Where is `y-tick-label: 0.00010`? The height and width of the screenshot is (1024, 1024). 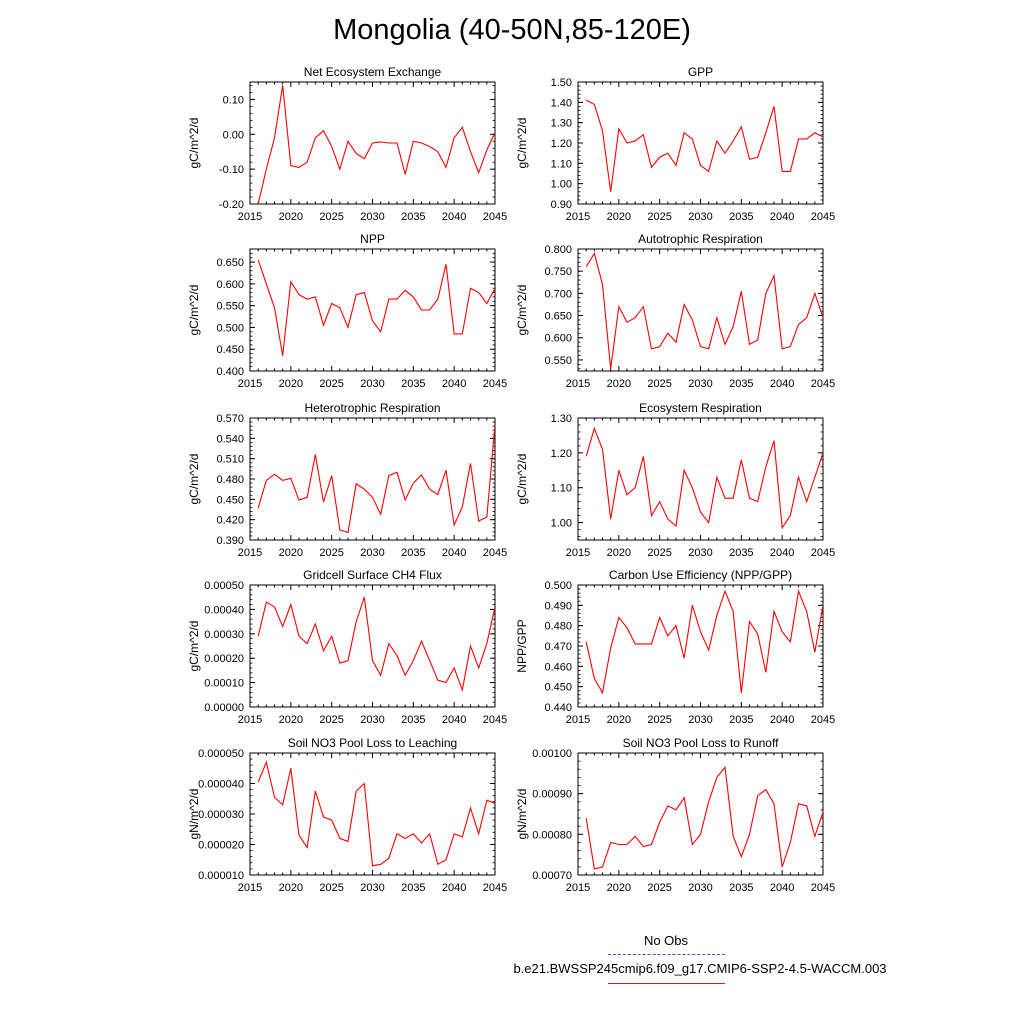 y-tick-label: 0.00010 is located at coordinates (224, 684).